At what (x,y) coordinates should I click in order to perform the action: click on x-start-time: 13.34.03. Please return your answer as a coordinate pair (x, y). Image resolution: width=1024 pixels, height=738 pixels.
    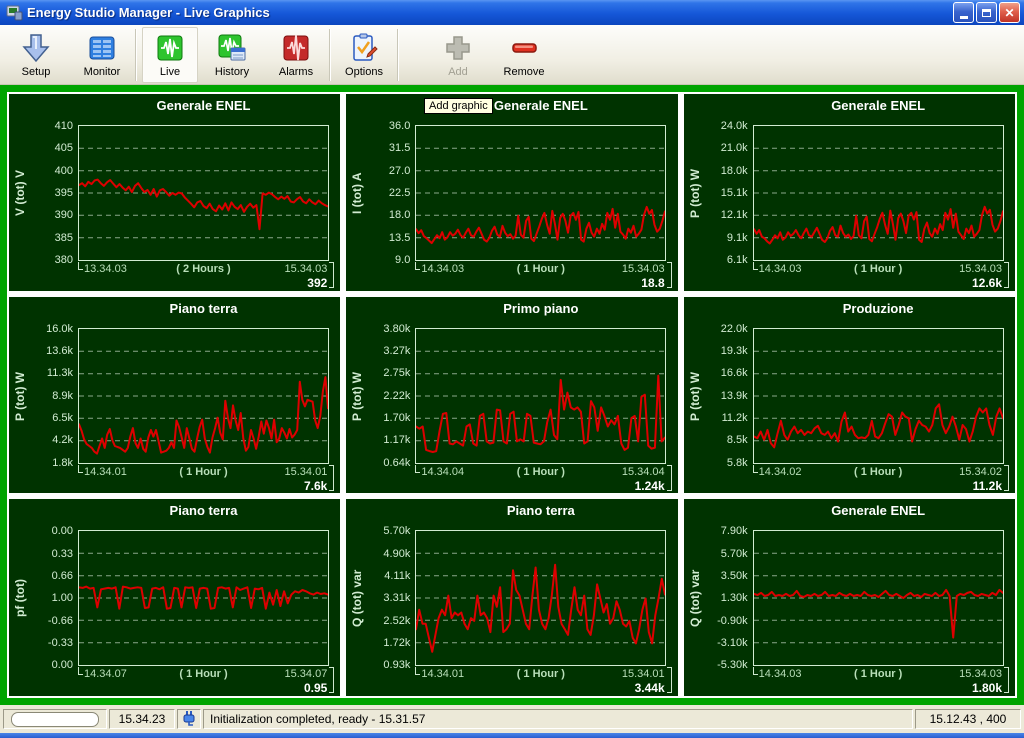
    Looking at the image, I should click on (105, 269).